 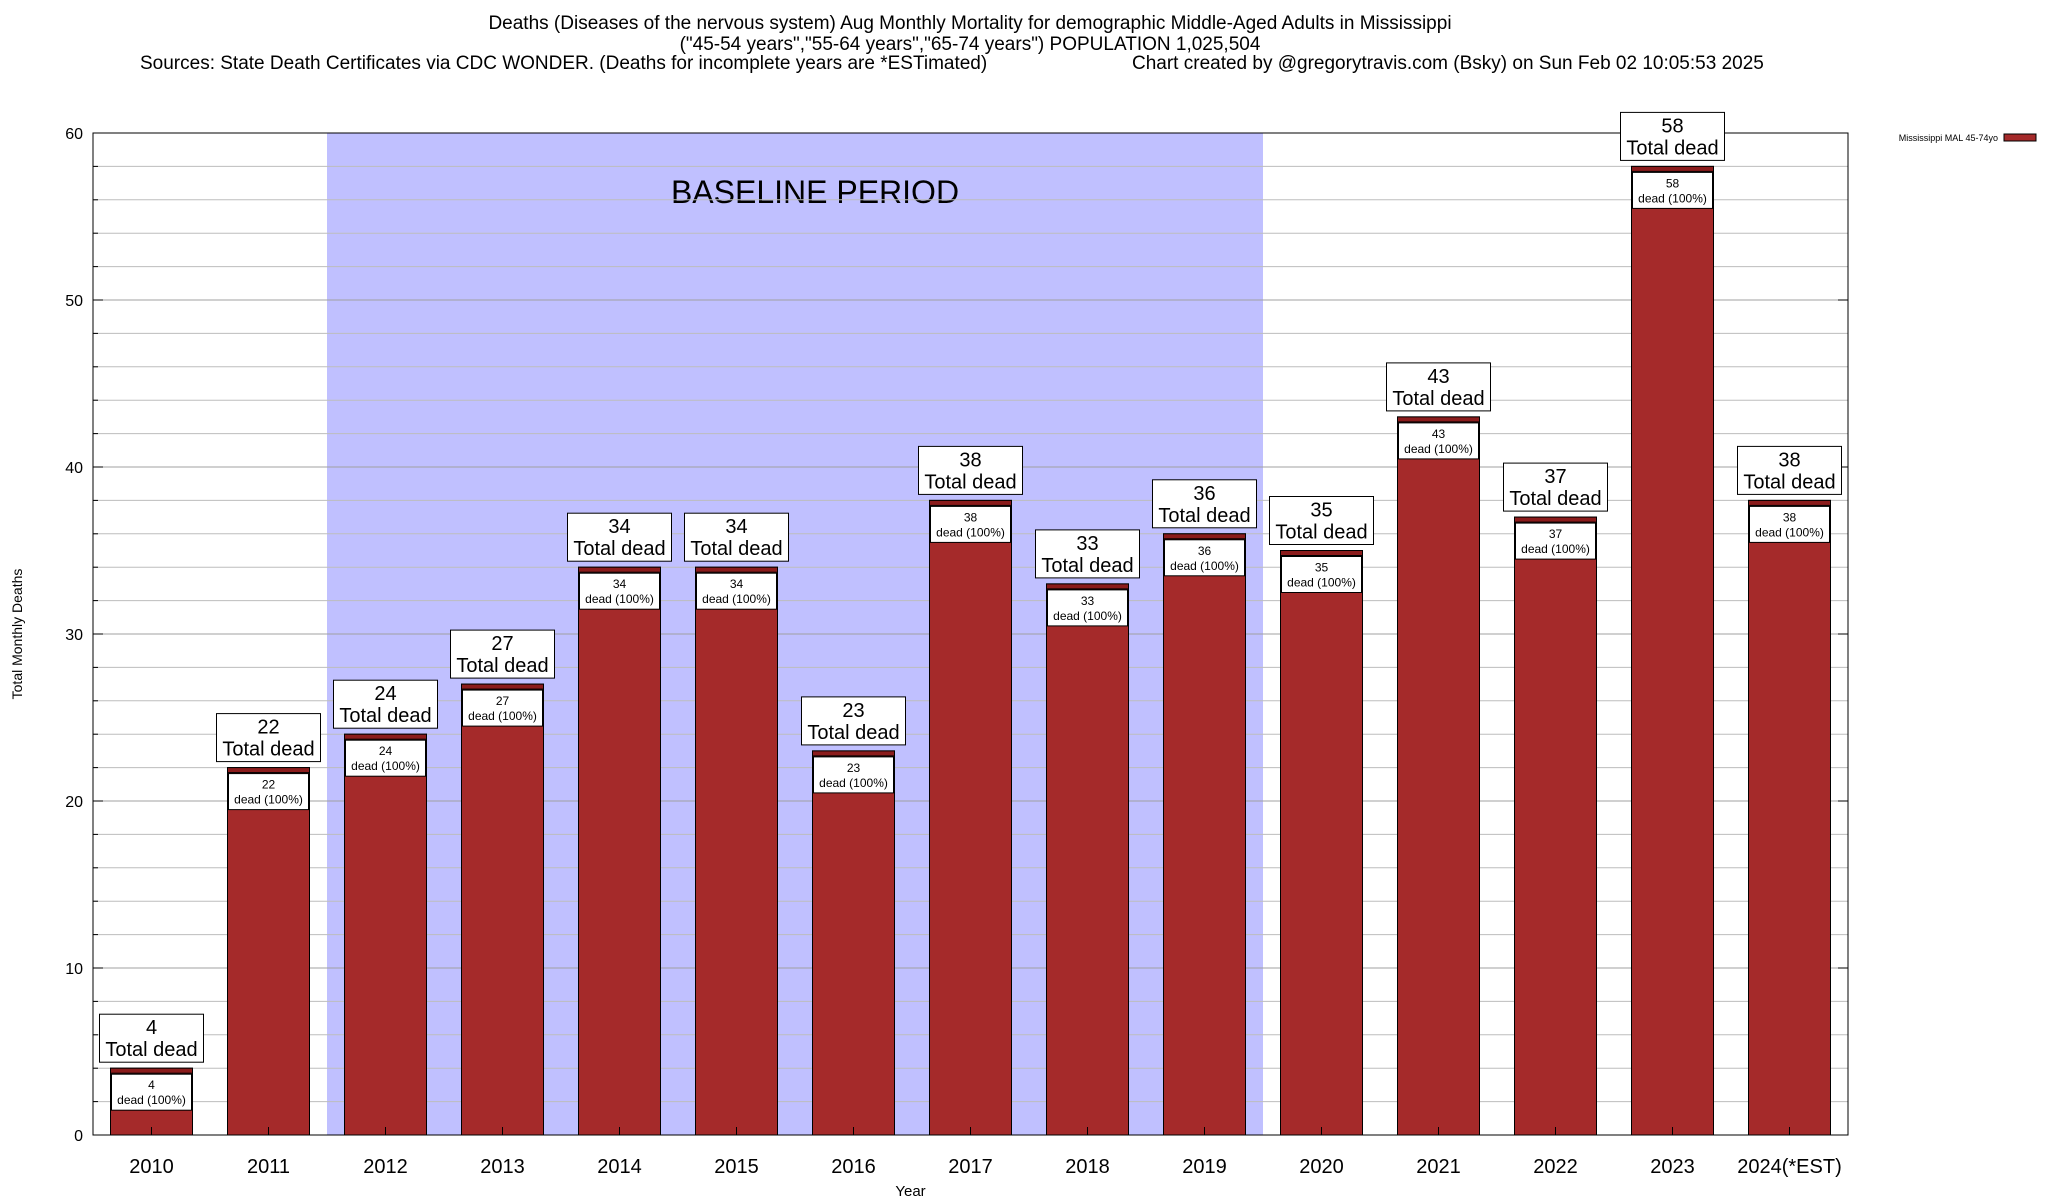 What do you see at coordinates (1438, 377) in the screenshot?
I see `bar-total-value: 43` at bounding box center [1438, 377].